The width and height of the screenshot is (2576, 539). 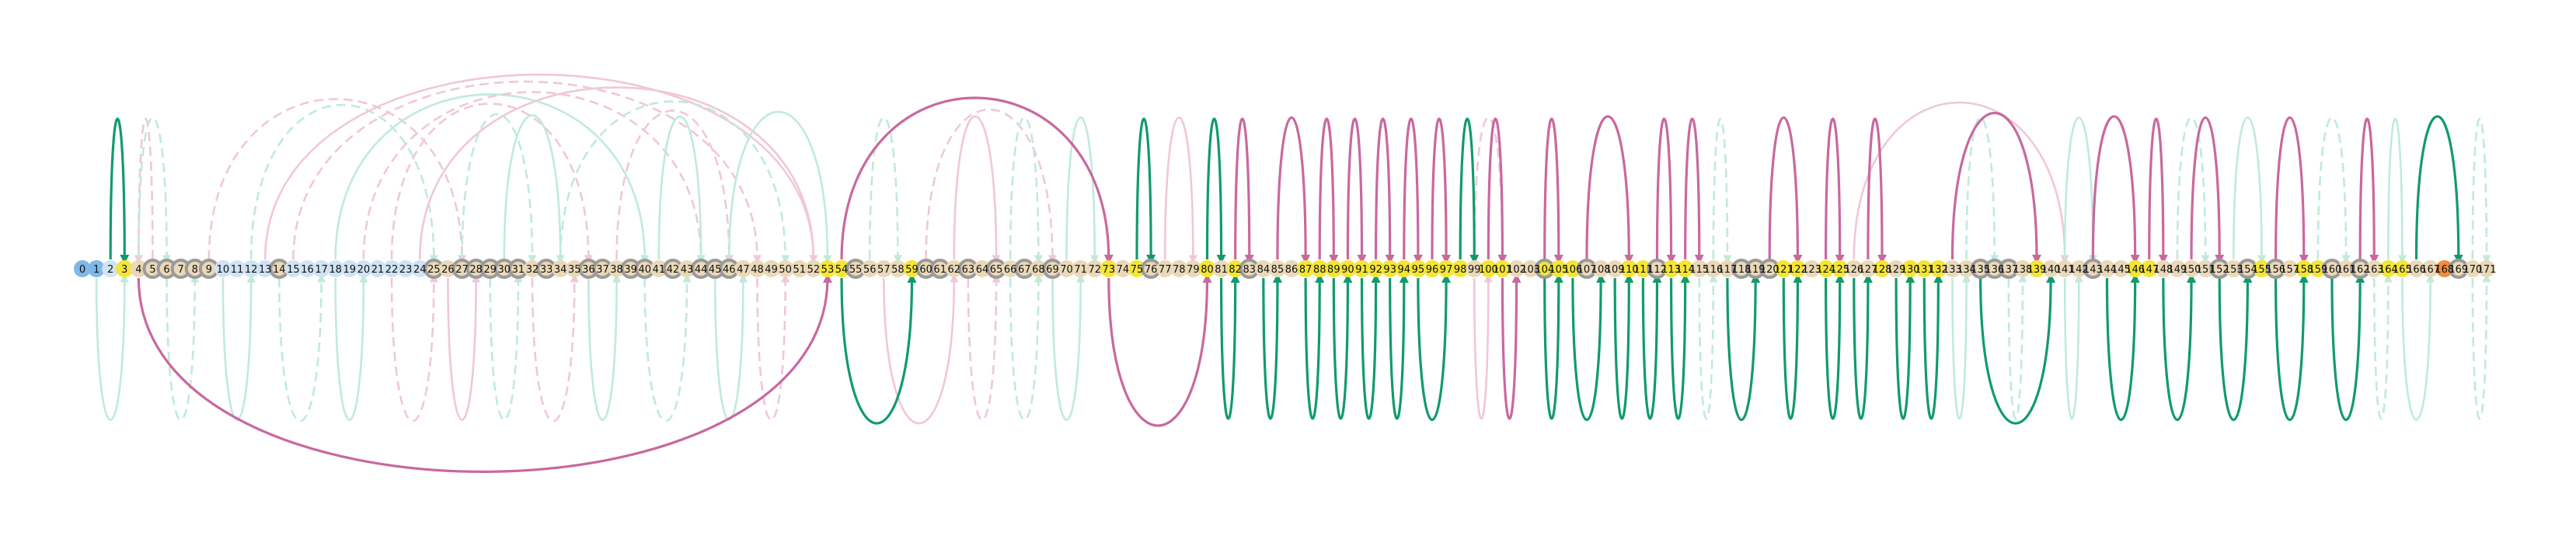 I want to click on node-label-101: 101, so click(x=1502, y=270).